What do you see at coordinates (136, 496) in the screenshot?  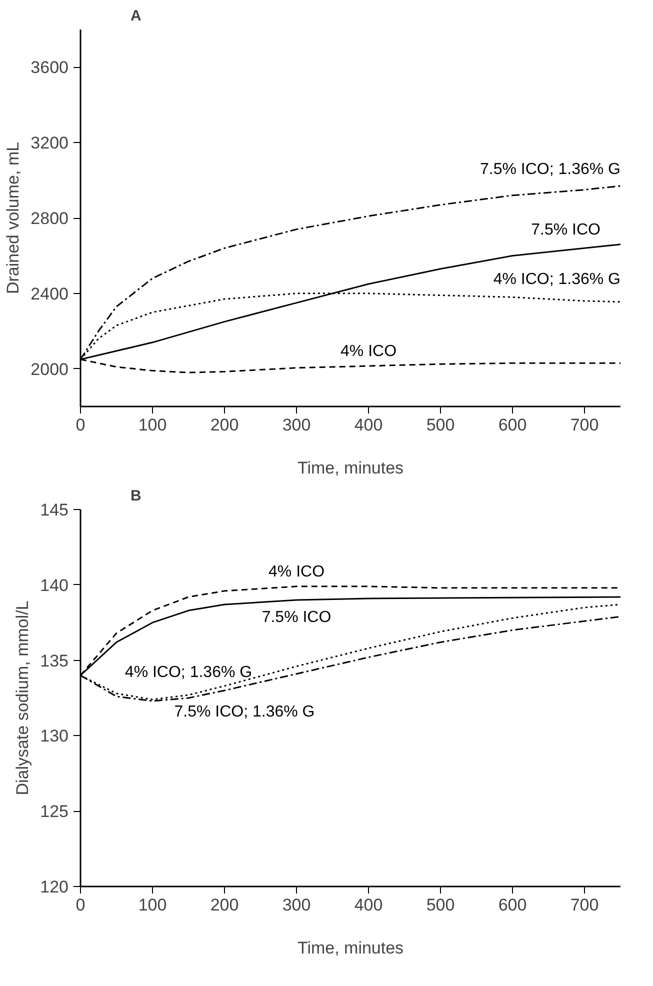 I see `chart-title: B` at bounding box center [136, 496].